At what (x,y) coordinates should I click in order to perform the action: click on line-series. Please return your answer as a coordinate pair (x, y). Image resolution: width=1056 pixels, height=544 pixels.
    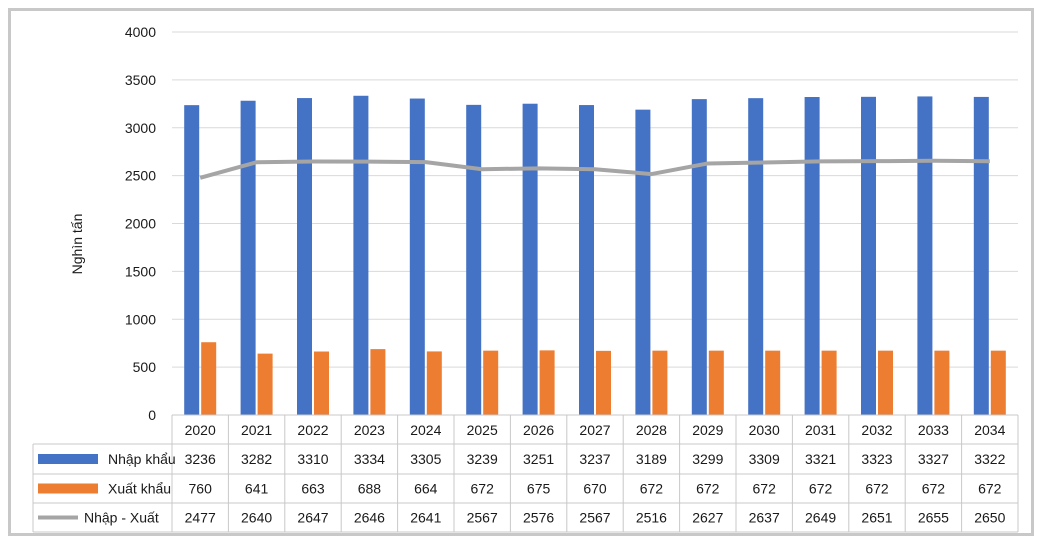
    Looking at the image, I should click on (594, 169).